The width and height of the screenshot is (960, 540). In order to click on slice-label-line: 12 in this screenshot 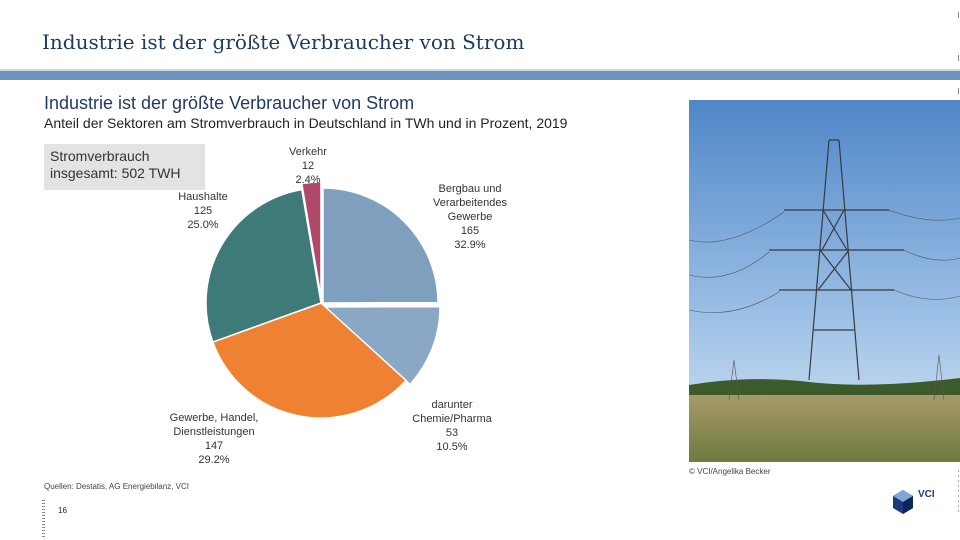, I will do `click(308, 166)`.